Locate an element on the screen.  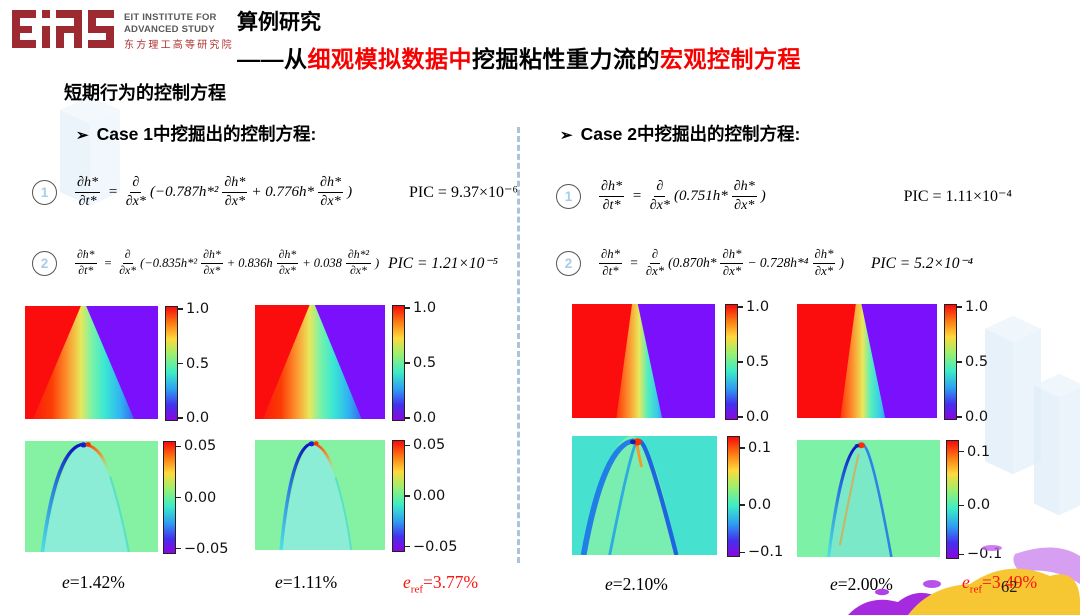
case2-heading: ➢ Case 2中挖掘出的控制方程: is located at coordinates (680, 133).